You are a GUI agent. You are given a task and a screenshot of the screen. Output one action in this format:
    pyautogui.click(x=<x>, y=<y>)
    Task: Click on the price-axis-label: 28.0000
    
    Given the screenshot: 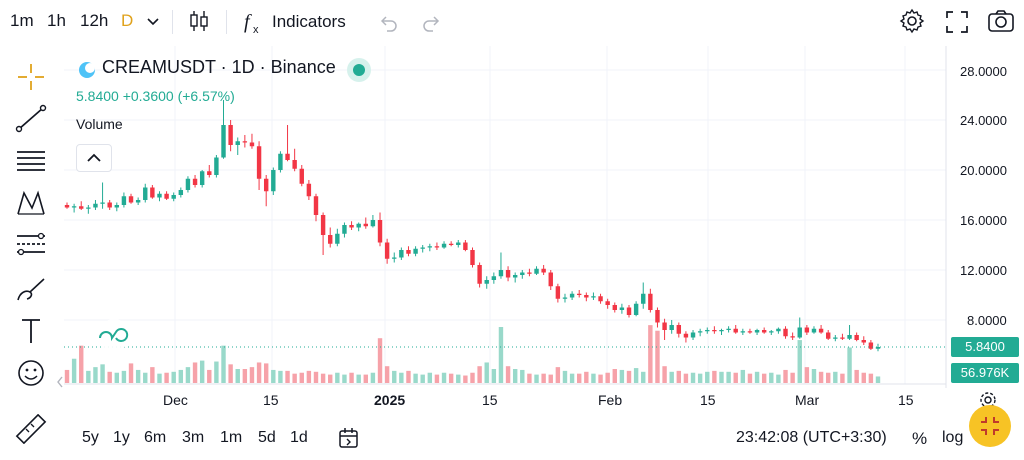 What is the action you would take?
    pyautogui.click(x=983, y=71)
    